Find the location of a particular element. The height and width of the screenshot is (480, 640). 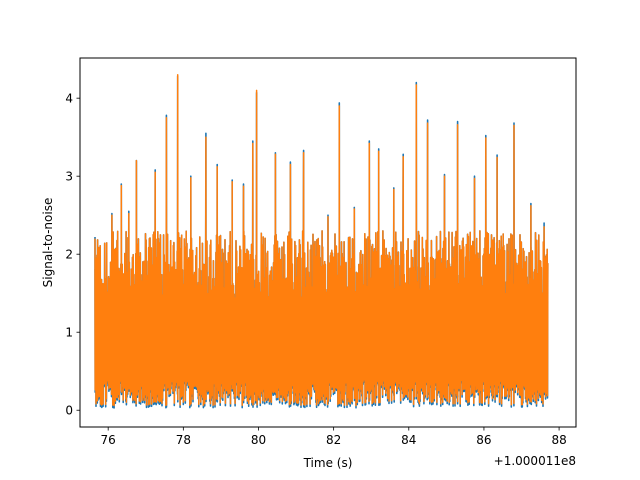

y-tick-label: 4 is located at coordinates (69, 99).